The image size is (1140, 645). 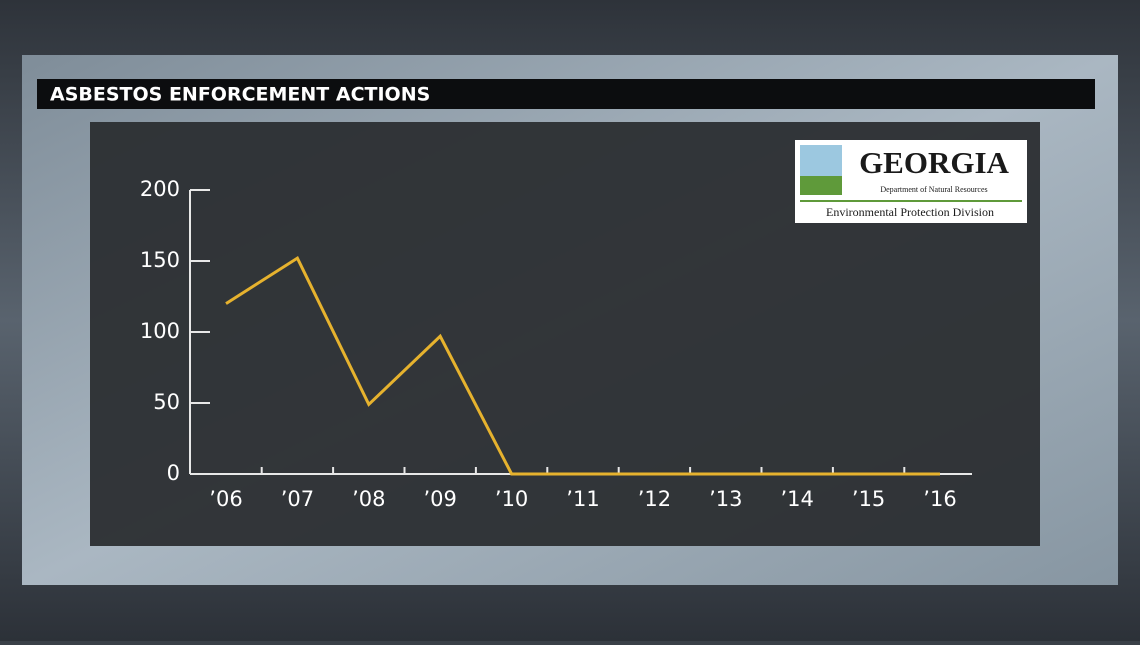 What do you see at coordinates (160, 260) in the screenshot?
I see `y-tick-label: 150` at bounding box center [160, 260].